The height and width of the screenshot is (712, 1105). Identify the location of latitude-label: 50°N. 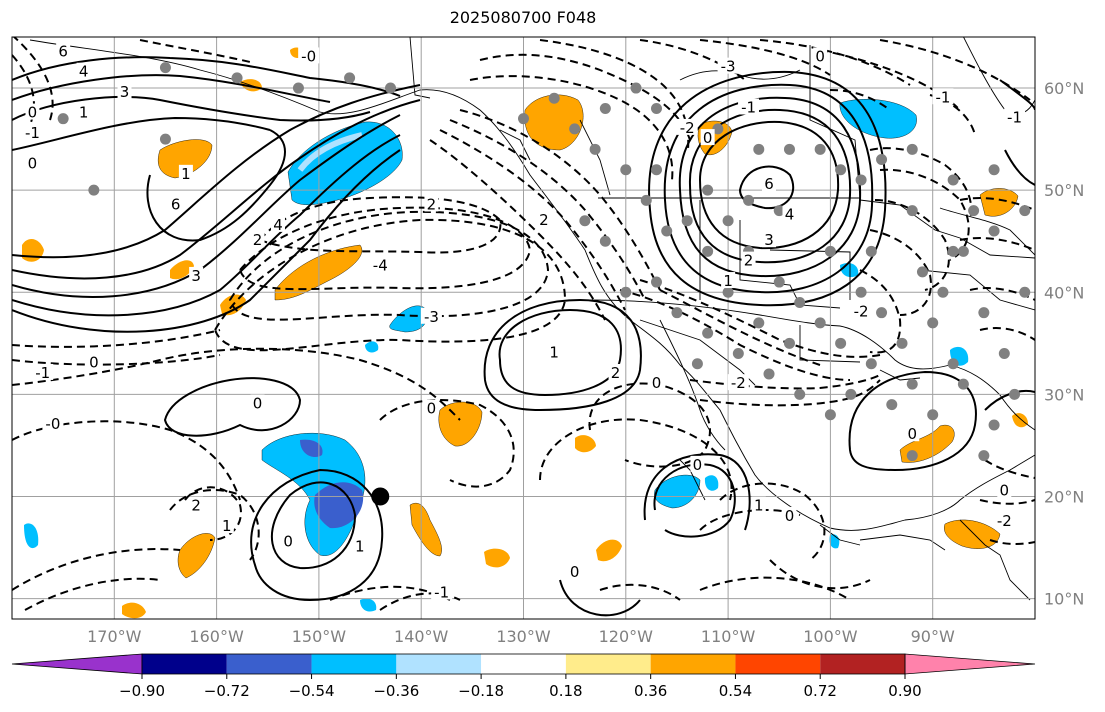
(1064, 190).